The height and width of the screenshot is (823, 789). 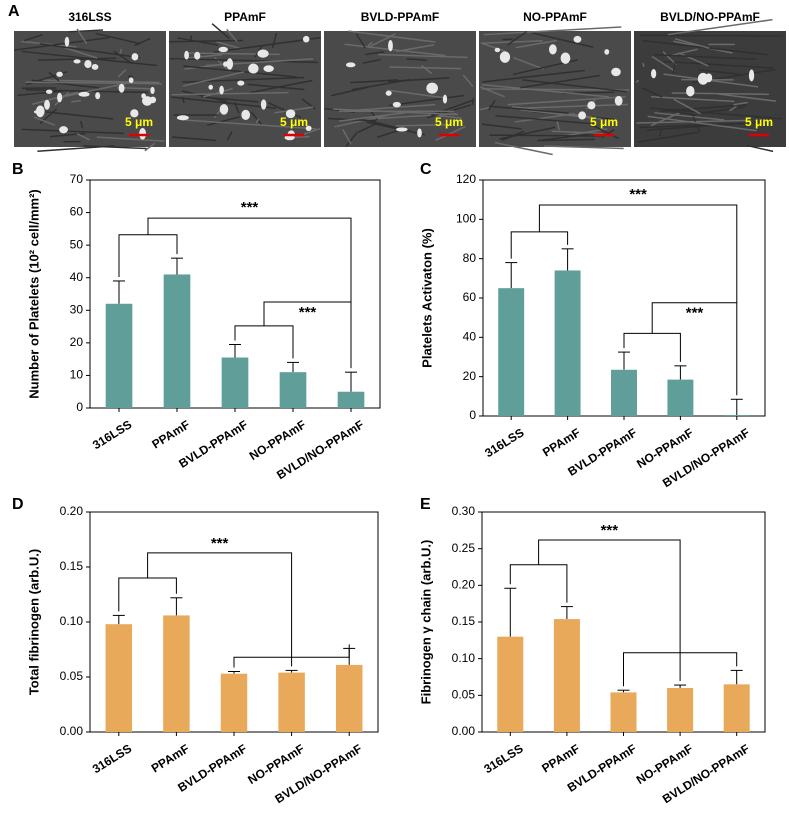 I want to click on y-tick-label: 0.15, so click(x=72, y=566).